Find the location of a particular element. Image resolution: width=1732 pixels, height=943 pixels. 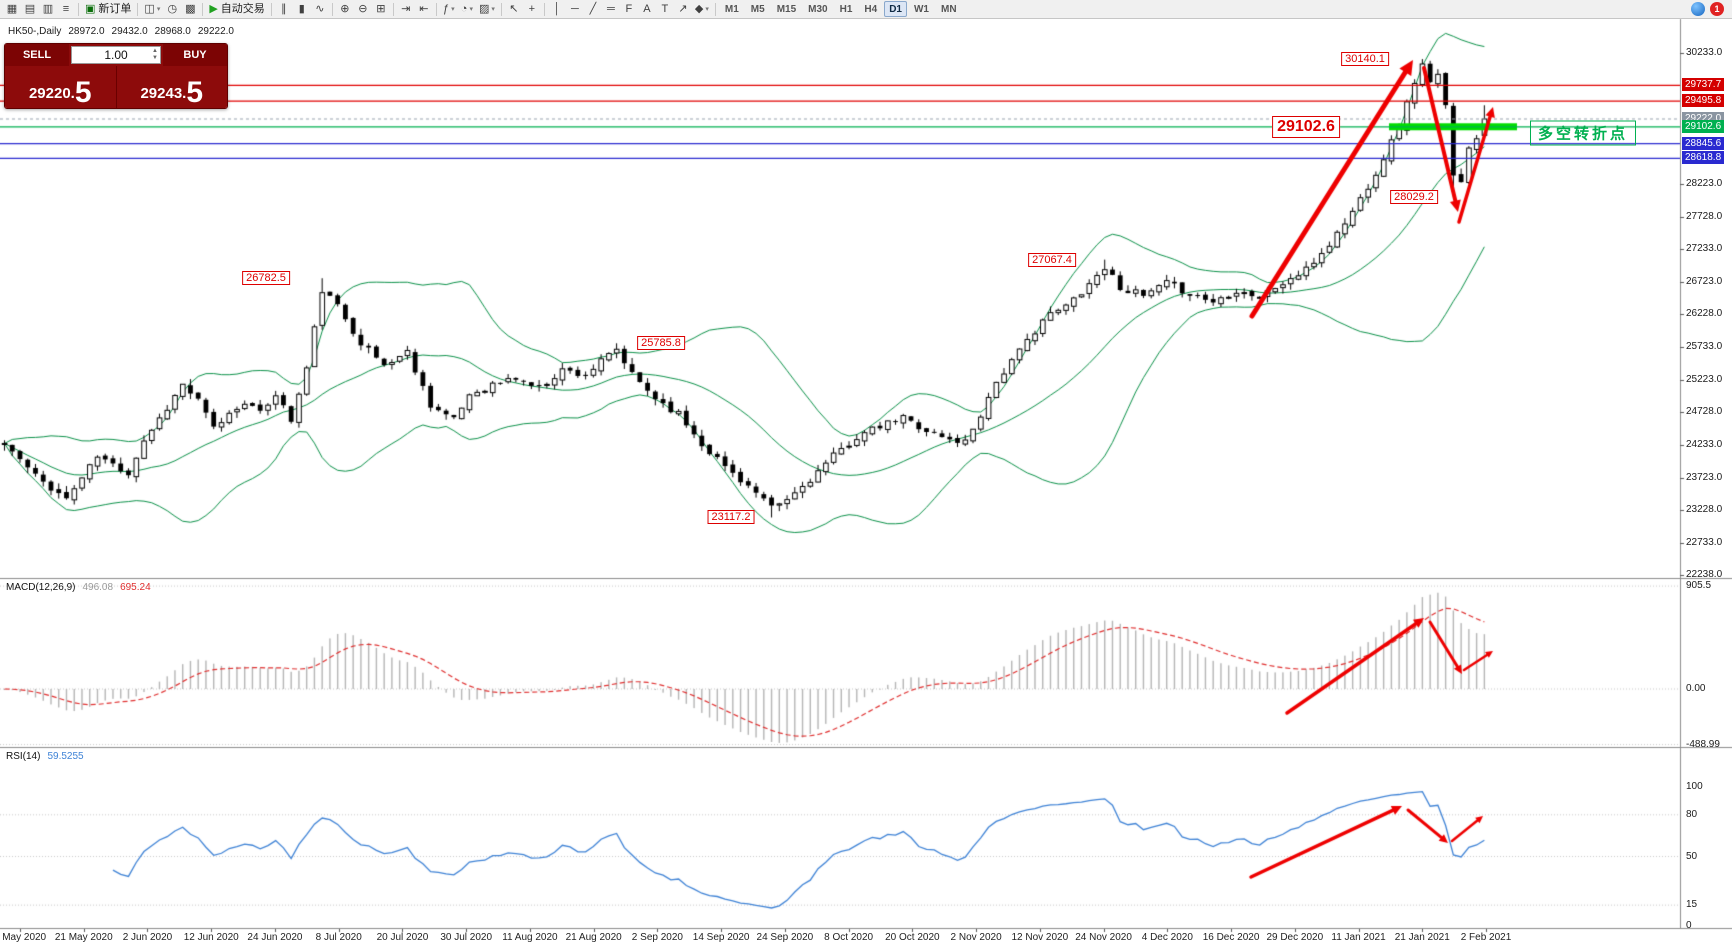

cursor-icon-glyph: ↖ is located at coordinates (514, 8).